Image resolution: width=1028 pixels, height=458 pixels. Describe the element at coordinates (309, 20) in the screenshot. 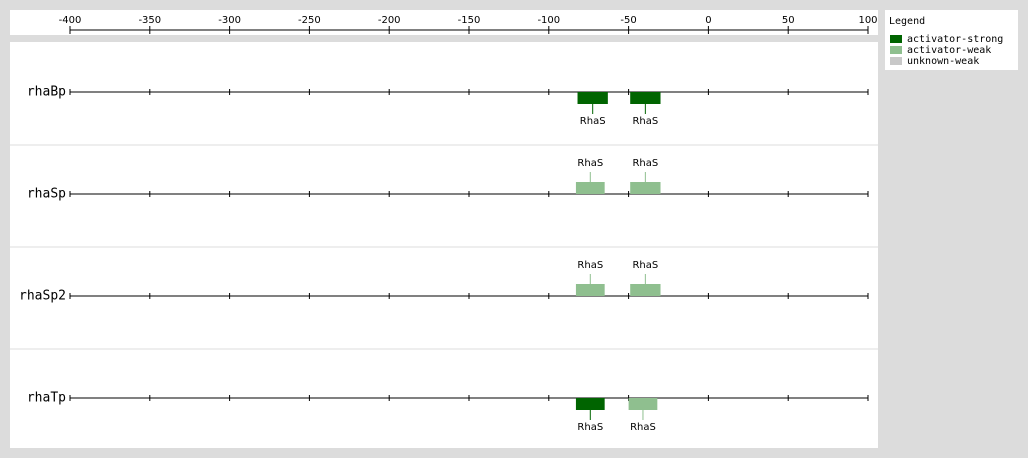

I see `axis-tick-label: -250` at that location.